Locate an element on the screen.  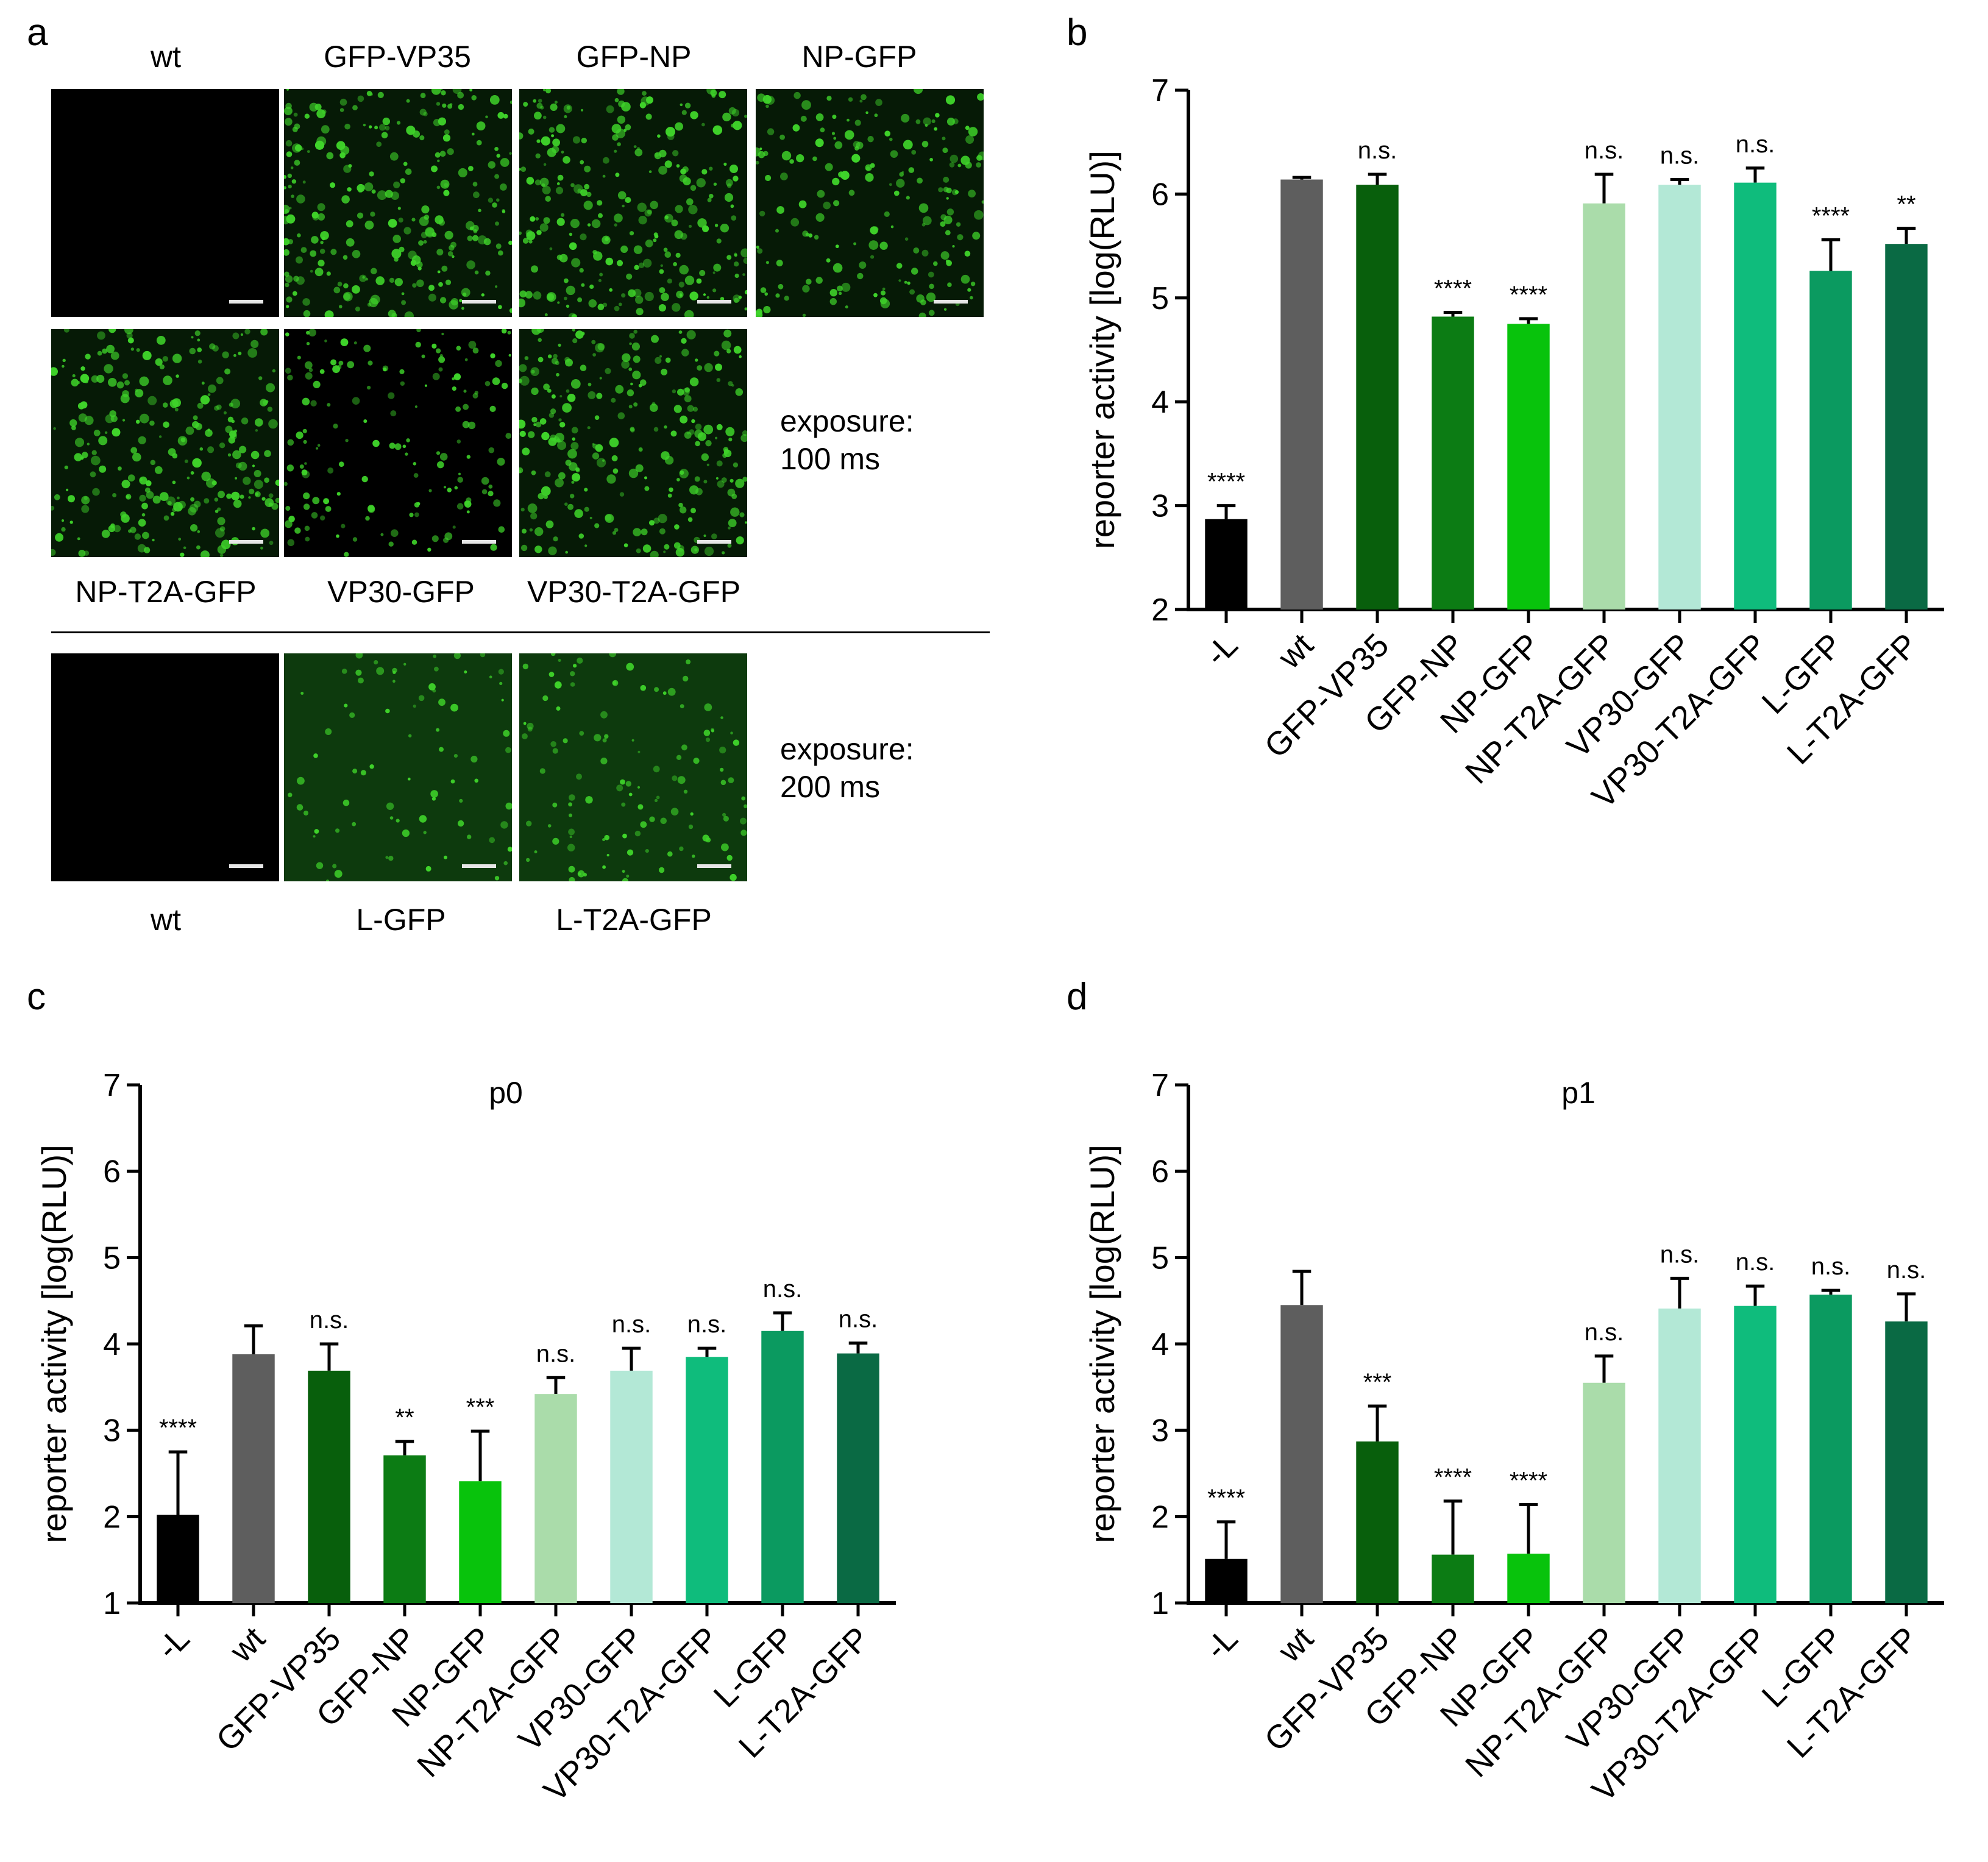
micrograph-wt-200ms is located at coordinates (165, 767).